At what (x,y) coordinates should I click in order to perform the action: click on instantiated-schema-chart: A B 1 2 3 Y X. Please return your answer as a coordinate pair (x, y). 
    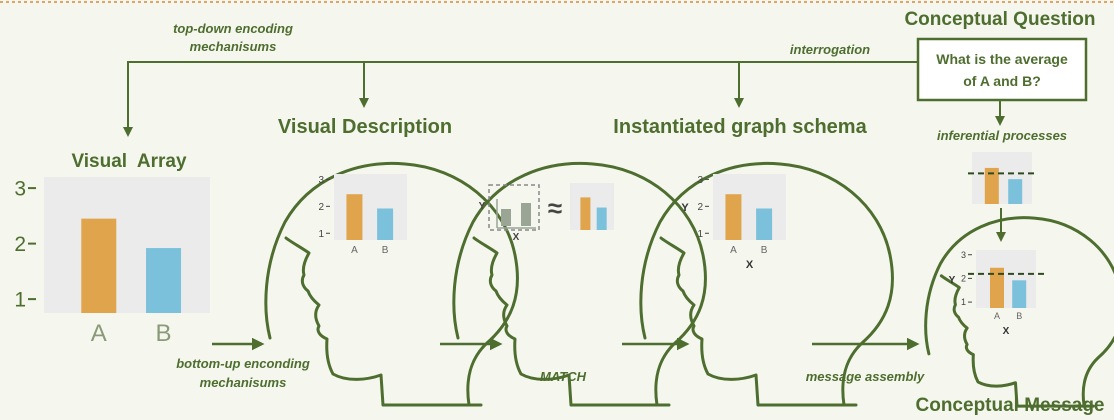
    Looking at the image, I should click on (733, 222).